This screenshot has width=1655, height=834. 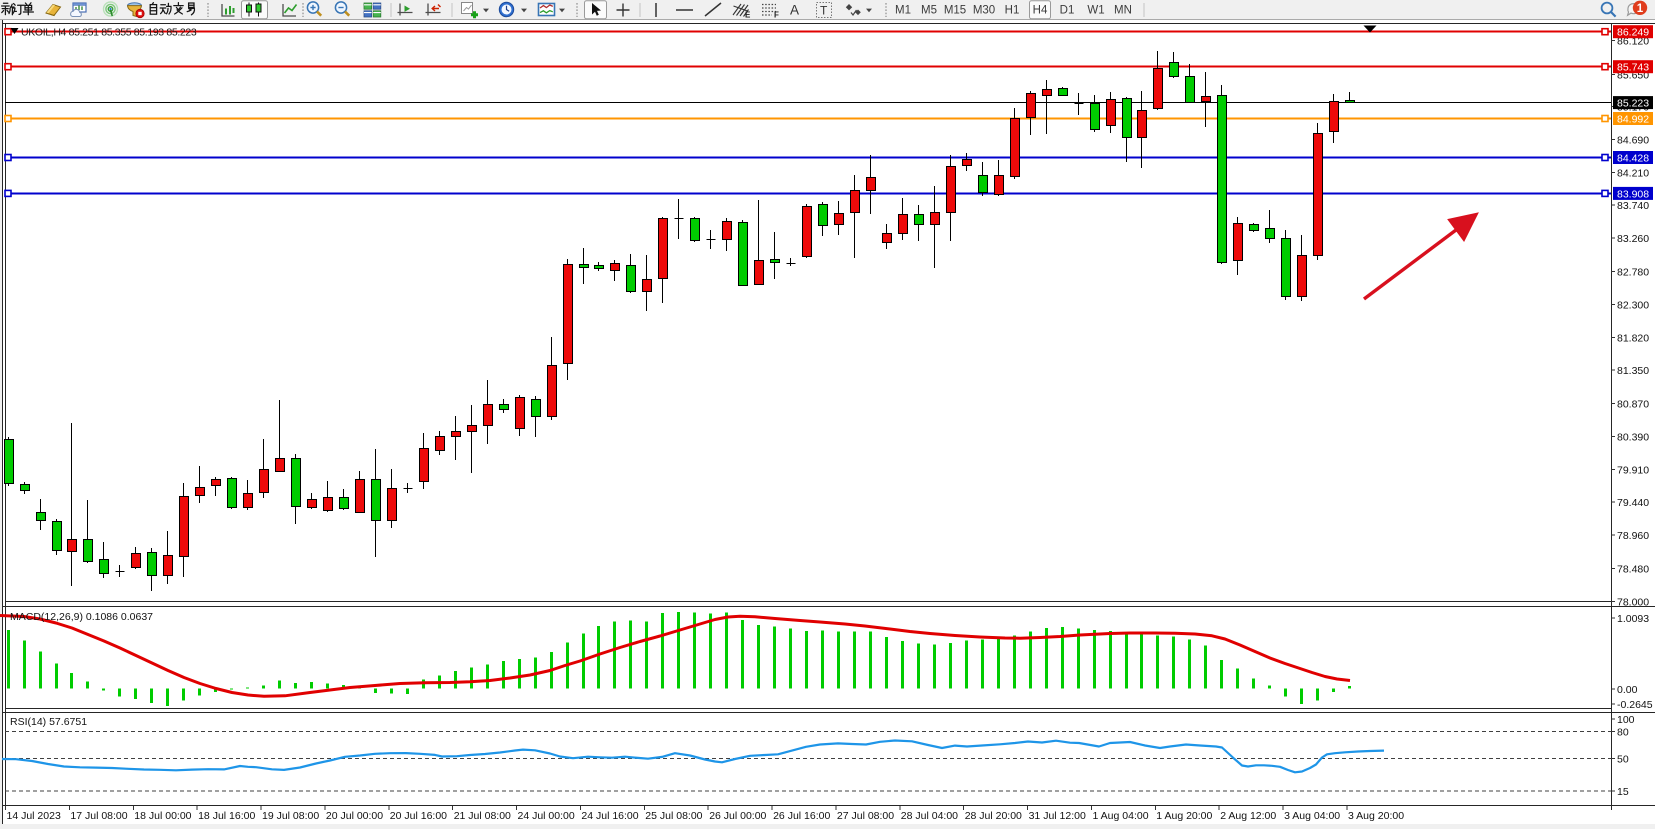 What do you see at coordinates (1633, 68) in the screenshot?
I see `svg-text: 85.743` at bounding box center [1633, 68].